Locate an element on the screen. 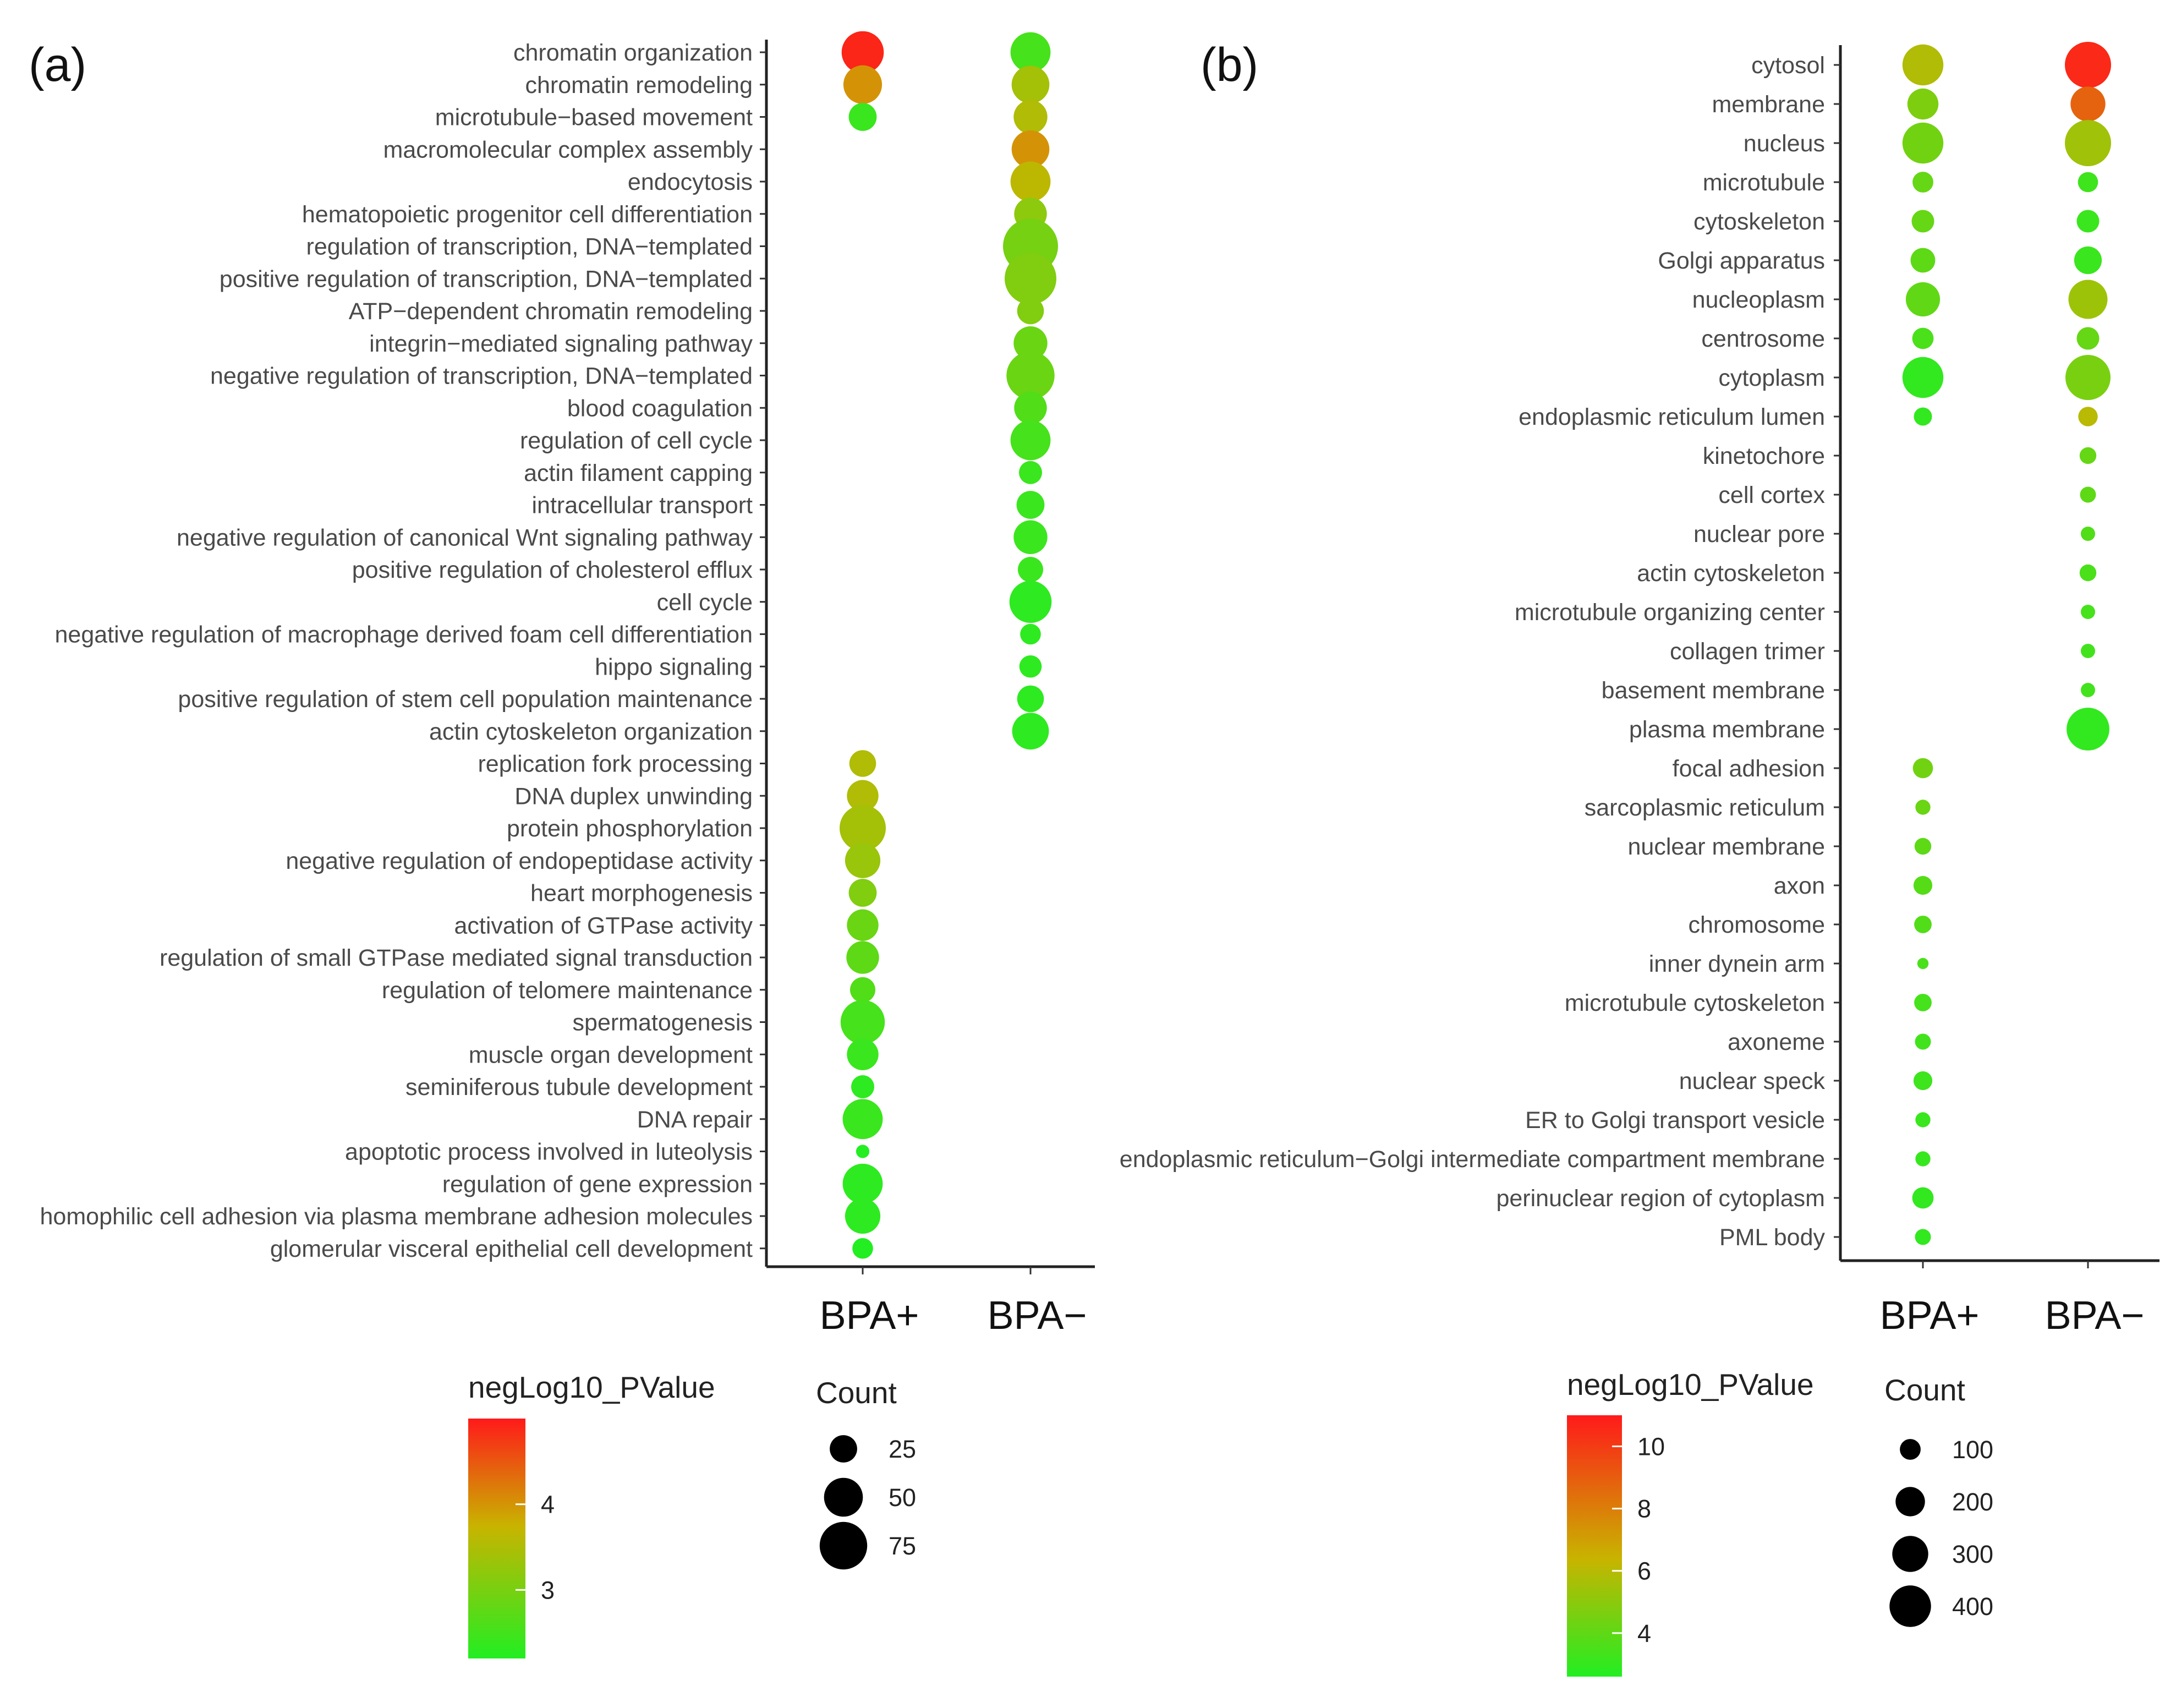  panel-a-point-cell-cycle-bpa-minus is located at coordinates (1031, 602).